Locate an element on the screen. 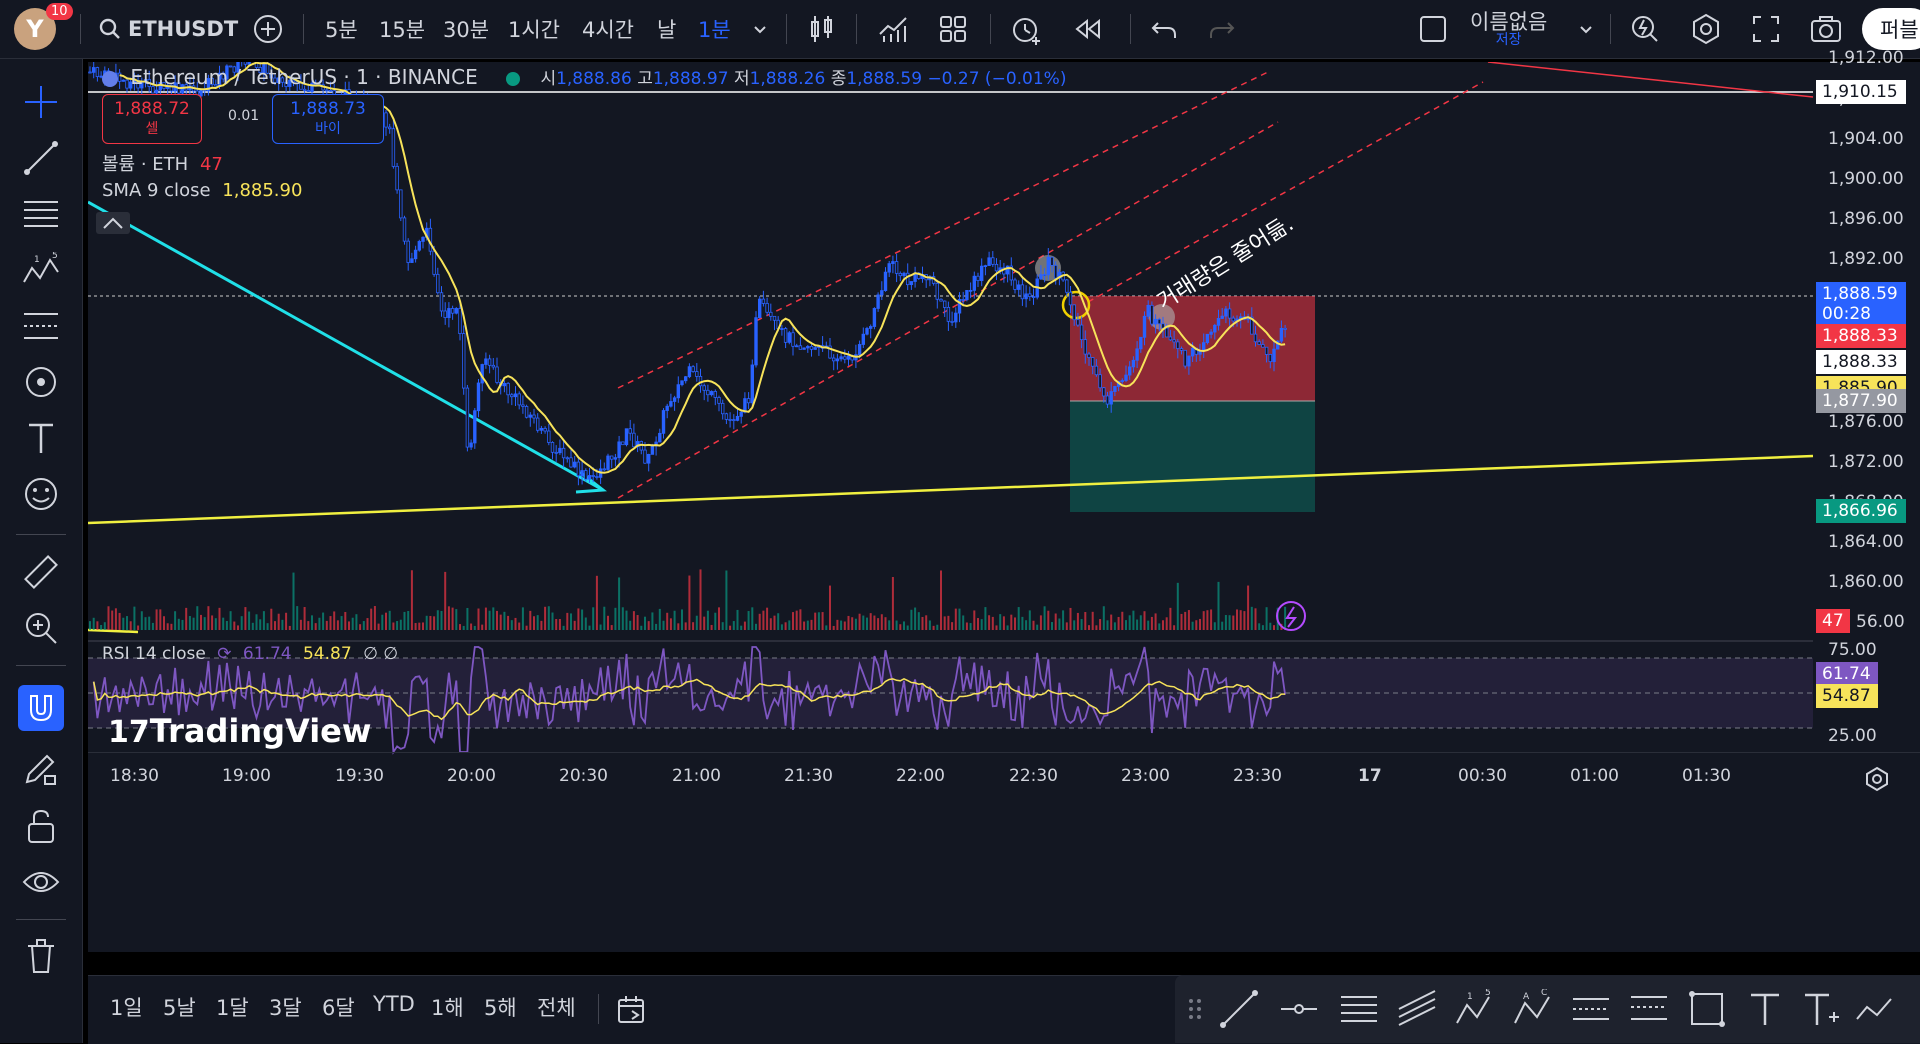 This screenshot has width=1920, height=1044. range-3m: 3달 is located at coordinates (285, 1008).